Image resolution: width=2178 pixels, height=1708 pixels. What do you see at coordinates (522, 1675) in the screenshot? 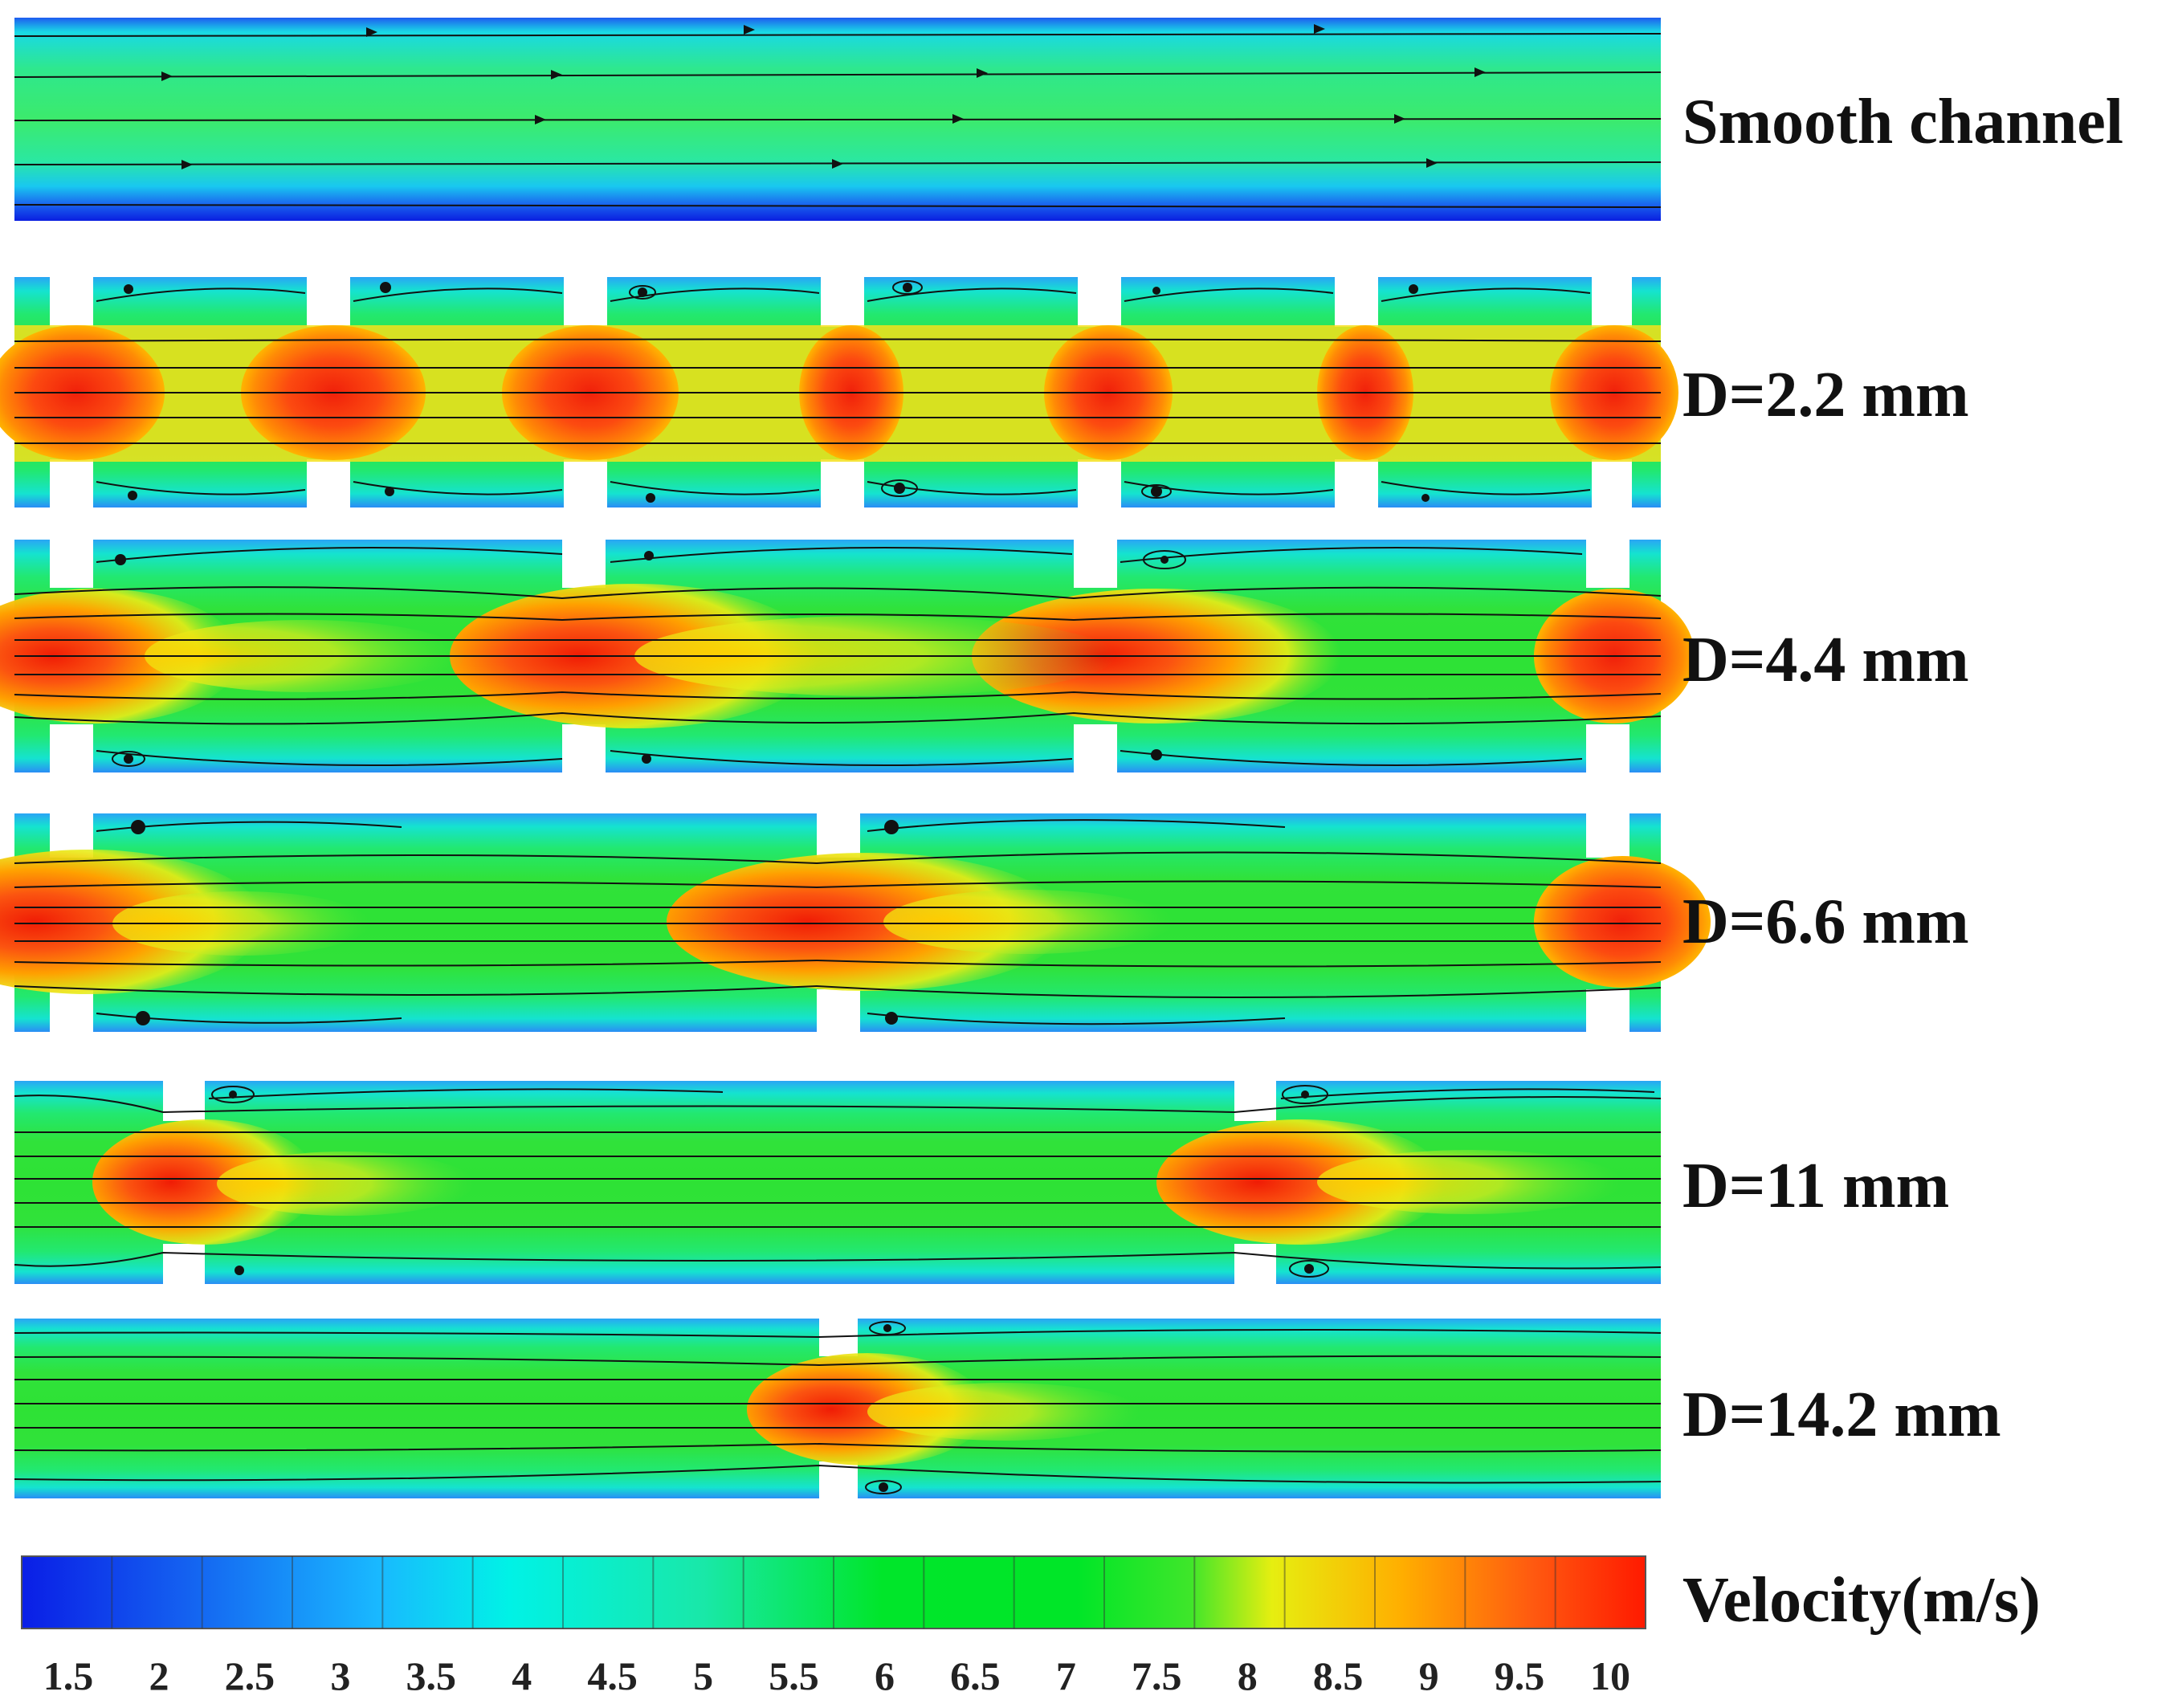
I see `colorbar-tick-label: 4` at bounding box center [522, 1675].